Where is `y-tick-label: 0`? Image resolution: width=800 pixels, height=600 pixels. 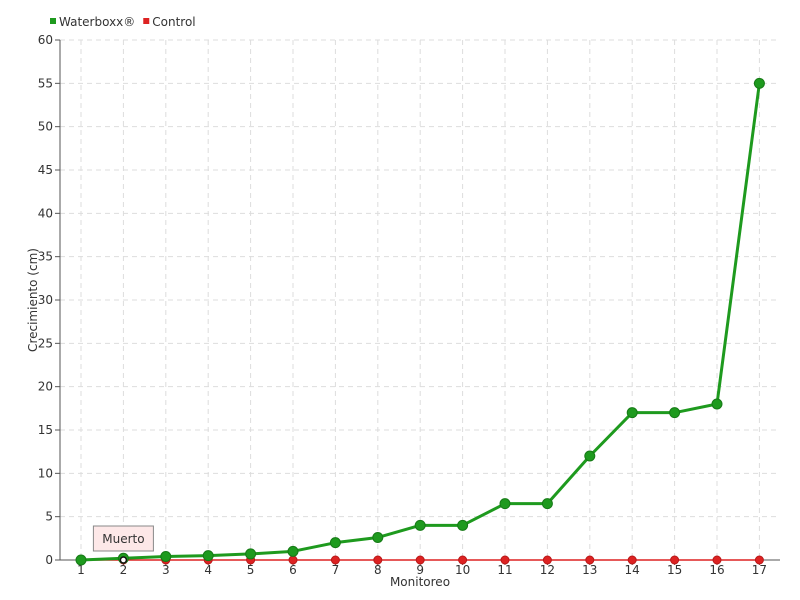
y-tick-label: 0 is located at coordinates (49, 560).